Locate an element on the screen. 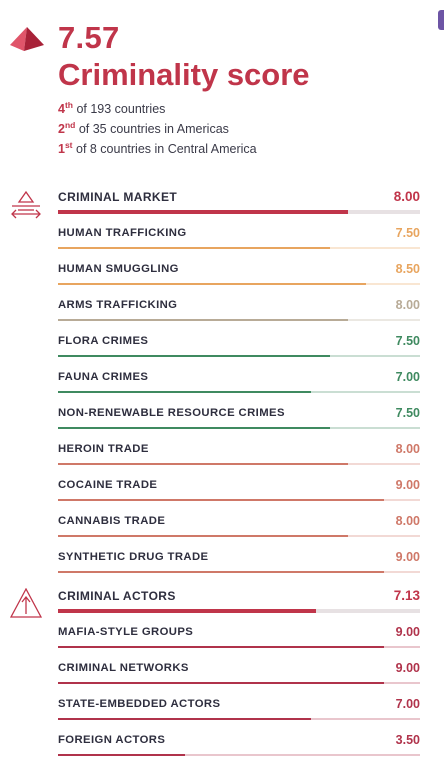 Image resolution: width=444 pixels, height=774 pixels. cannabis-trade-bar-track is located at coordinates (239, 536).